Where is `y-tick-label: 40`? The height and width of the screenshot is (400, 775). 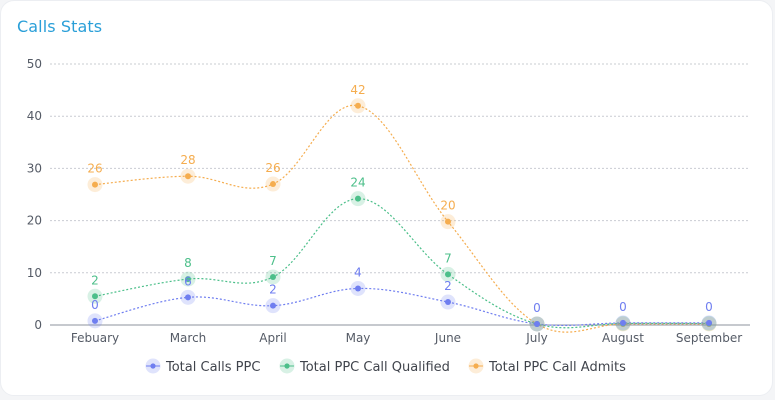
y-tick-label: 40 is located at coordinates (34, 116).